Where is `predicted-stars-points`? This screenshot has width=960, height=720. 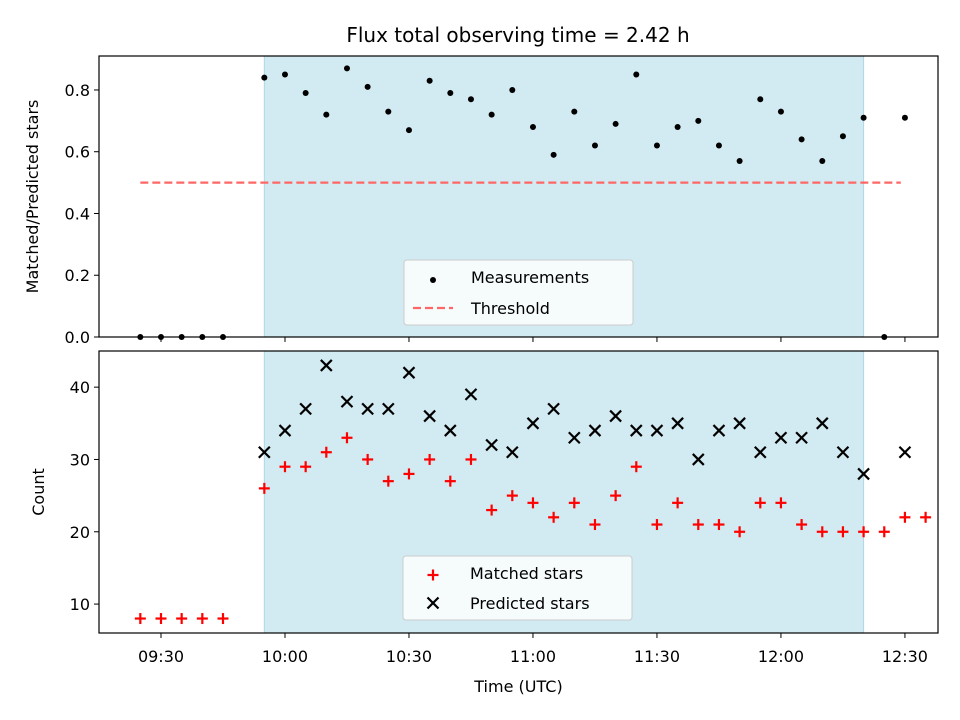
predicted-stars-points is located at coordinates (585, 420).